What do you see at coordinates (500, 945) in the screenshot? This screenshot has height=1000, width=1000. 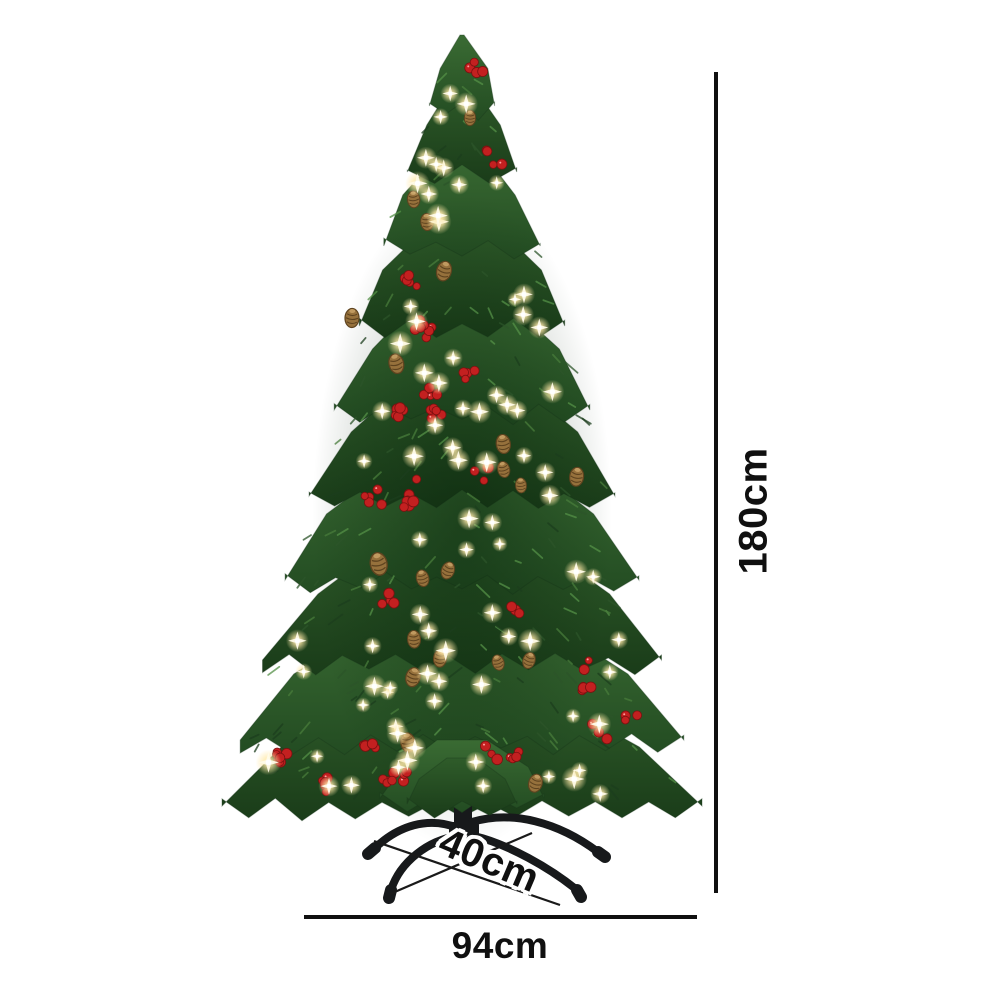 I see `width-dimension-label: 94cm` at bounding box center [500, 945].